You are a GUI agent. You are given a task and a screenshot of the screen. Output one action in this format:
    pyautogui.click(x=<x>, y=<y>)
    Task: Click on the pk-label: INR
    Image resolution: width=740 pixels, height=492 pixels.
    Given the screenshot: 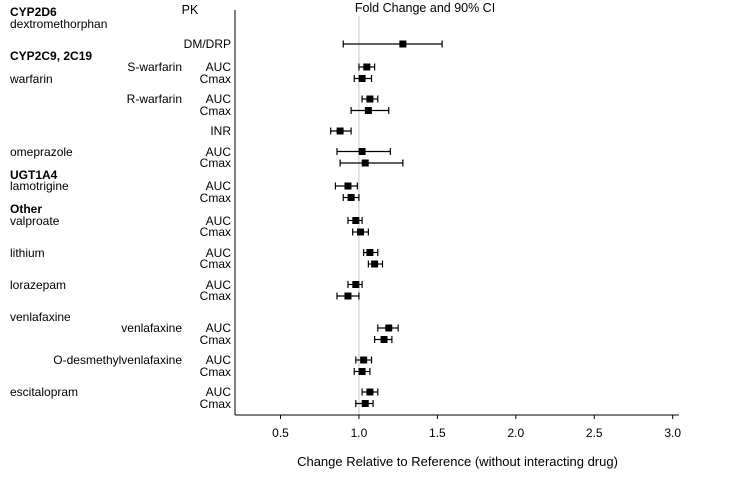 What is the action you would take?
    pyautogui.click(x=220, y=131)
    